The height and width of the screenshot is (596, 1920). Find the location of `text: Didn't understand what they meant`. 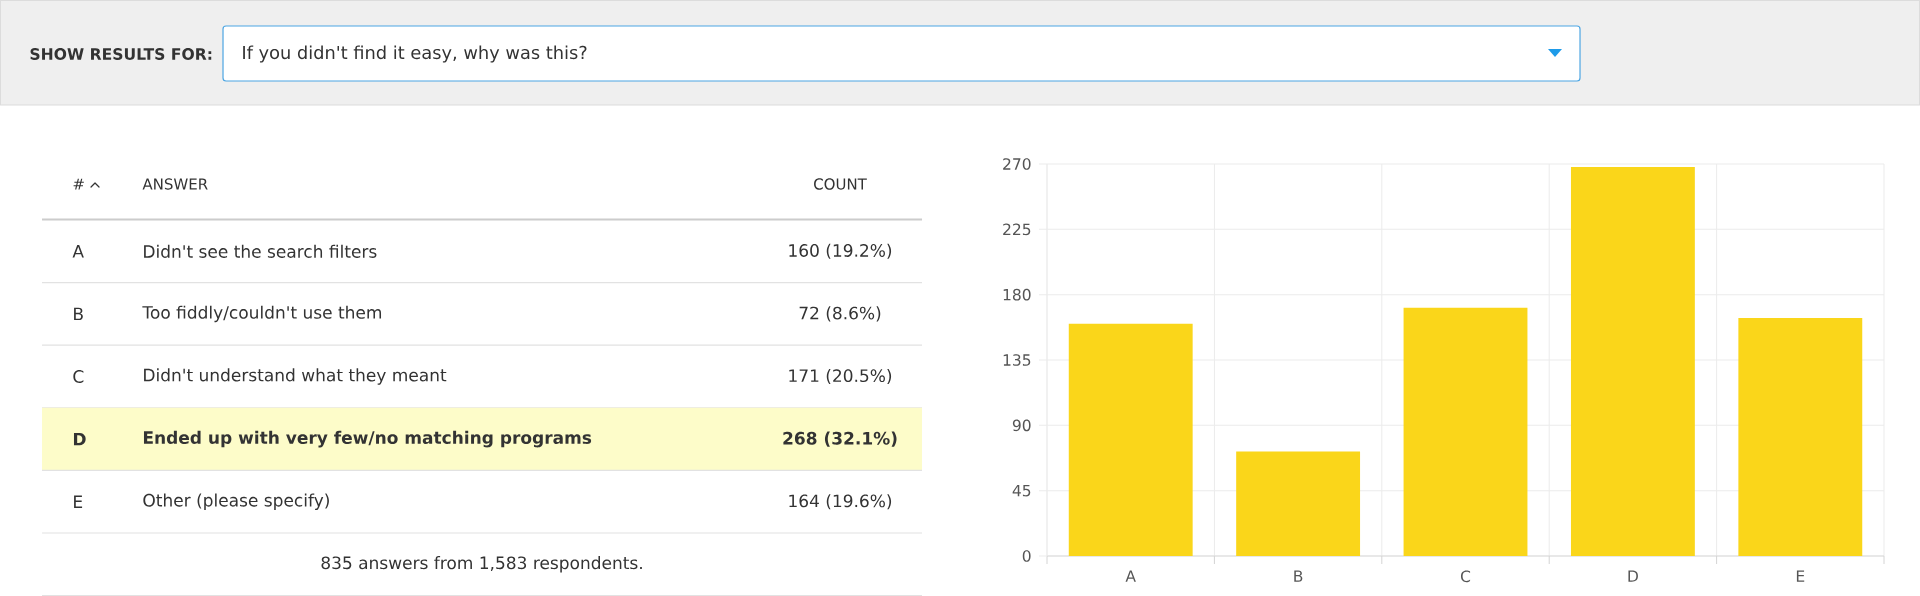

text: Didn't understand what they meant is located at coordinates (295, 376).